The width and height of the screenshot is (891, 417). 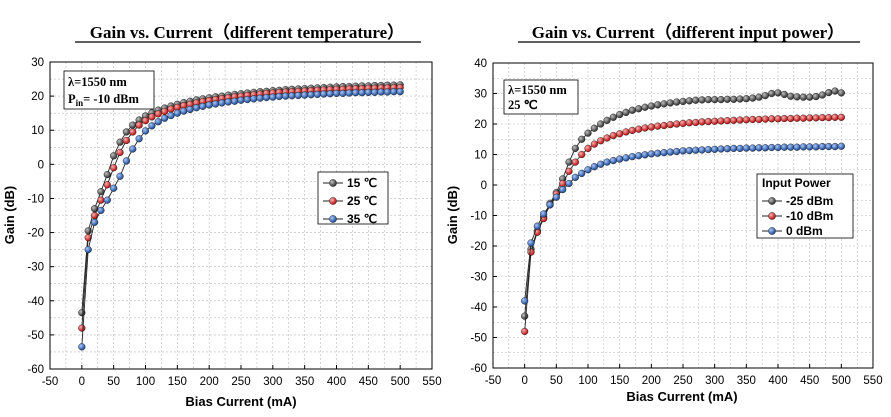 What do you see at coordinates (35, 370) in the screenshot?
I see `y-tick-label: -60` at bounding box center [35, 370].